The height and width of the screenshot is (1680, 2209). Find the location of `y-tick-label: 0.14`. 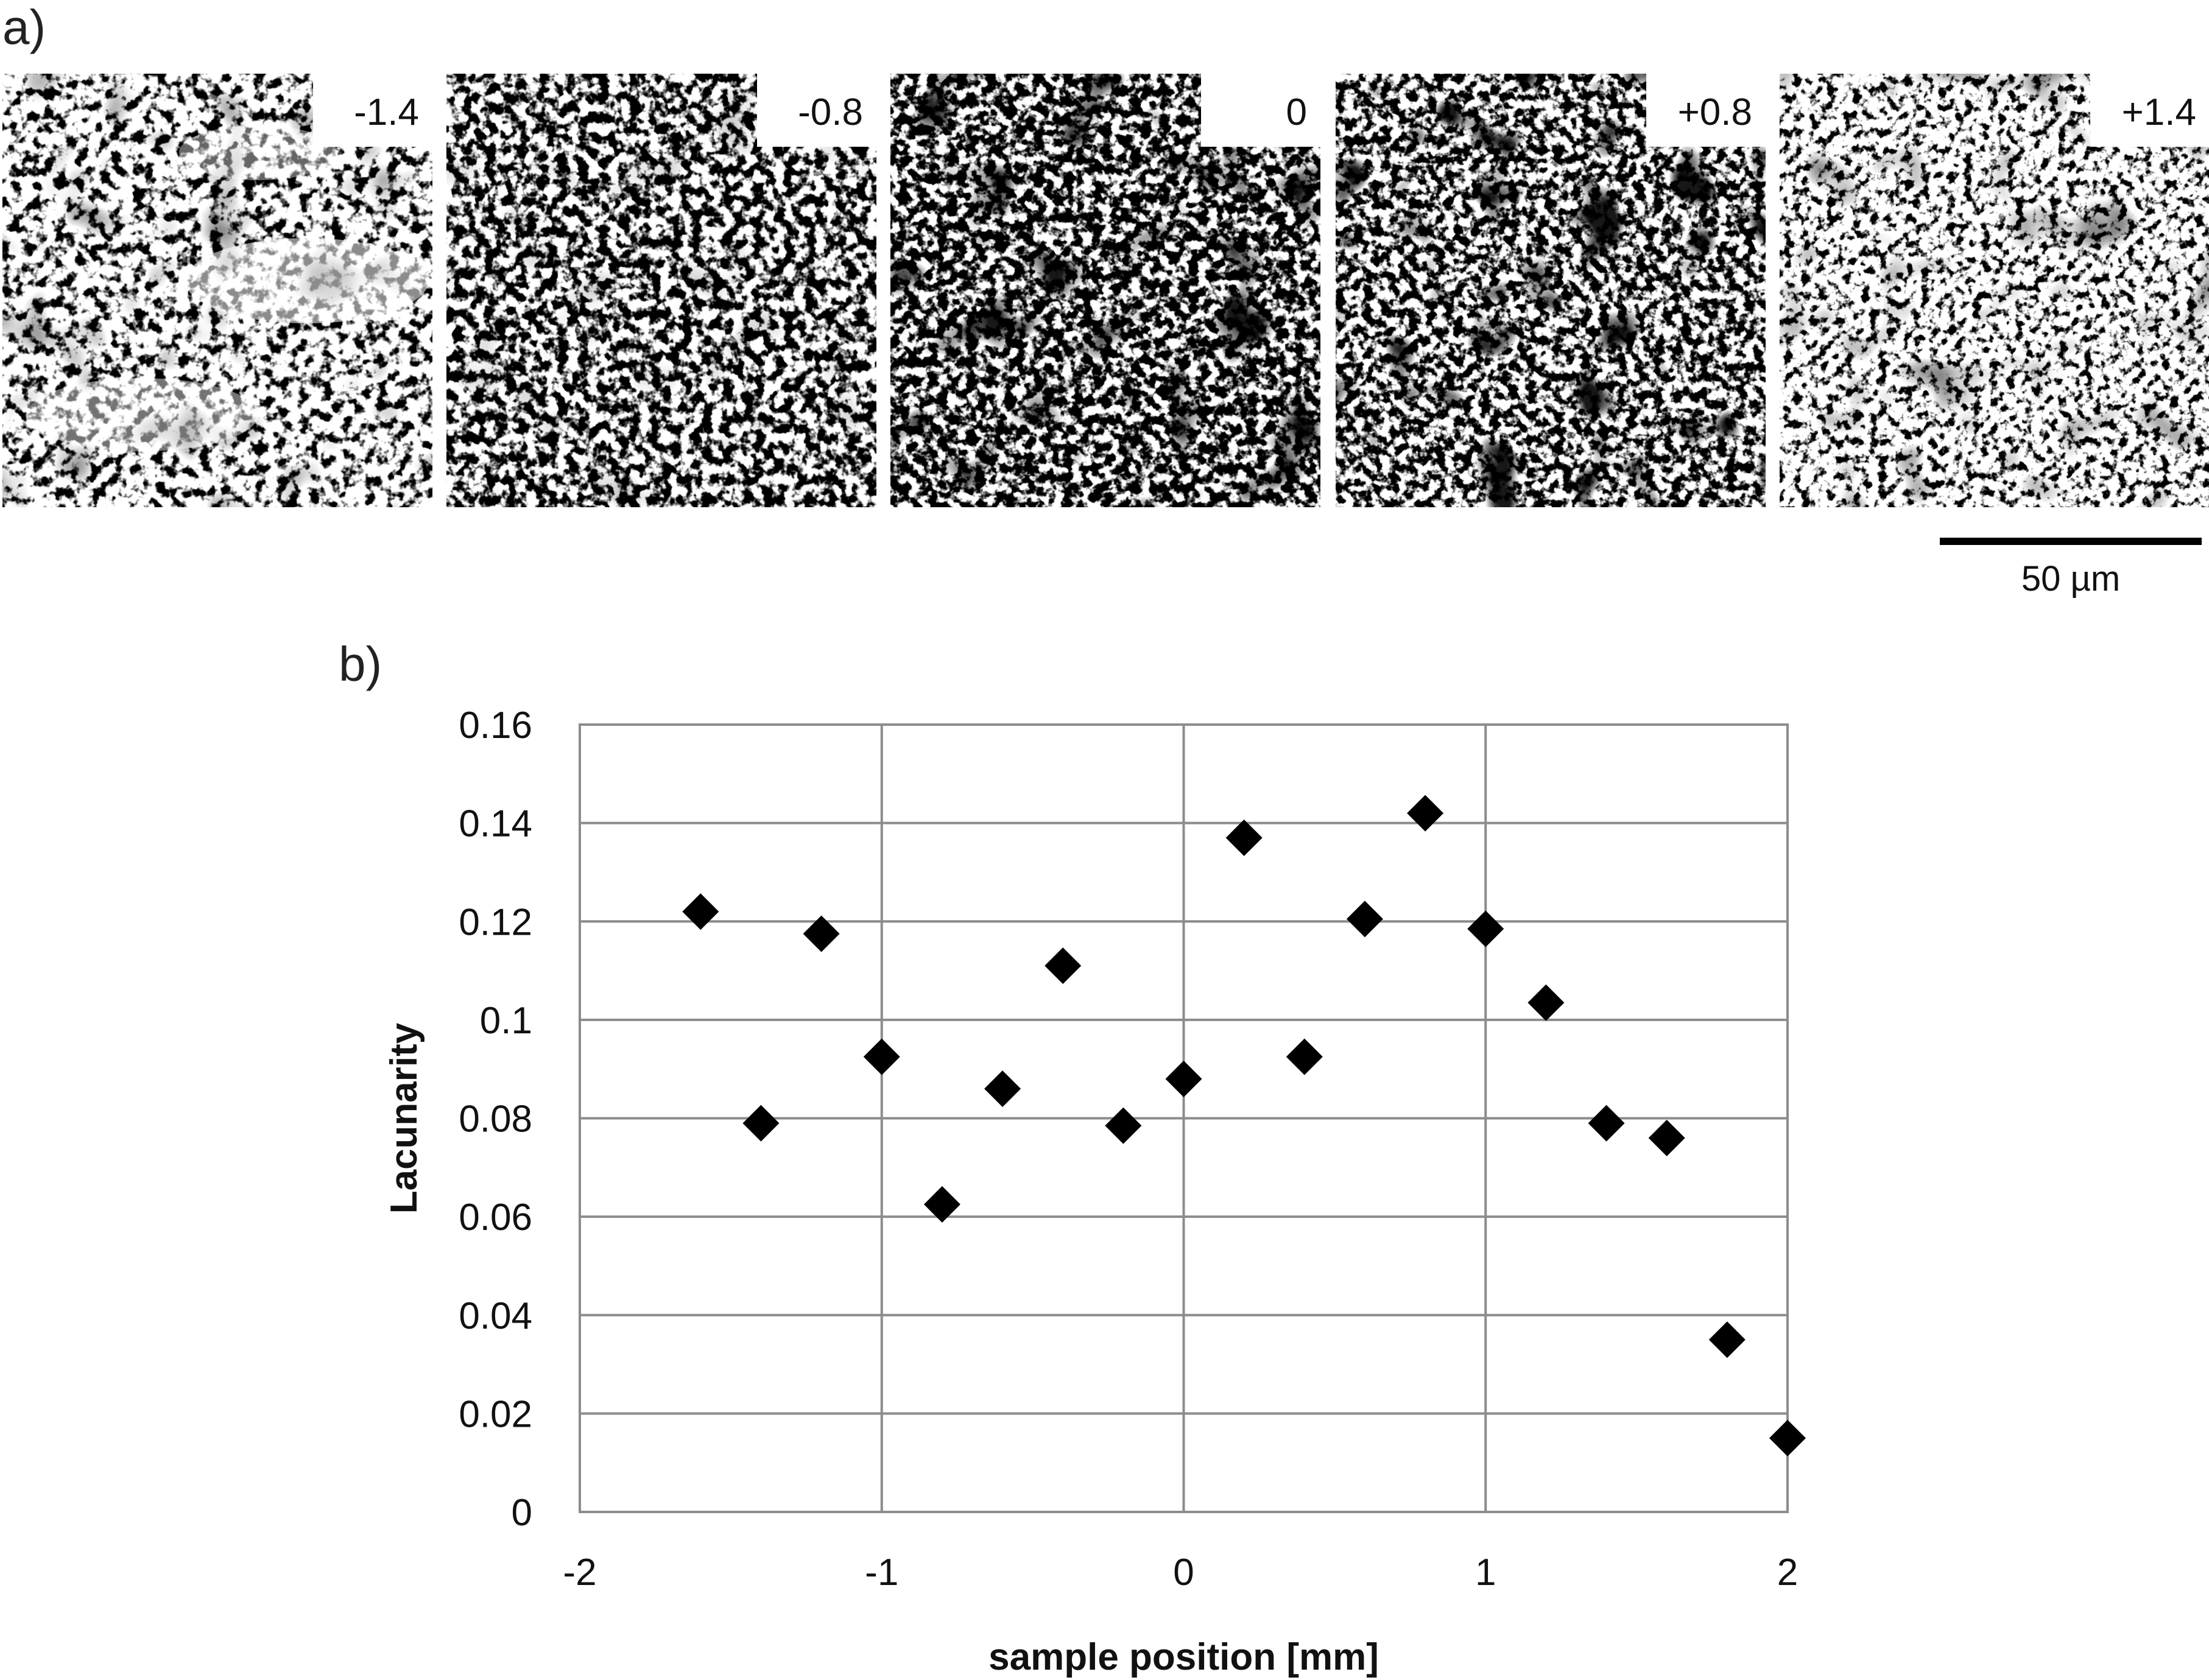

y-tick-label: 0.14 is located at coordinates (495, 824).